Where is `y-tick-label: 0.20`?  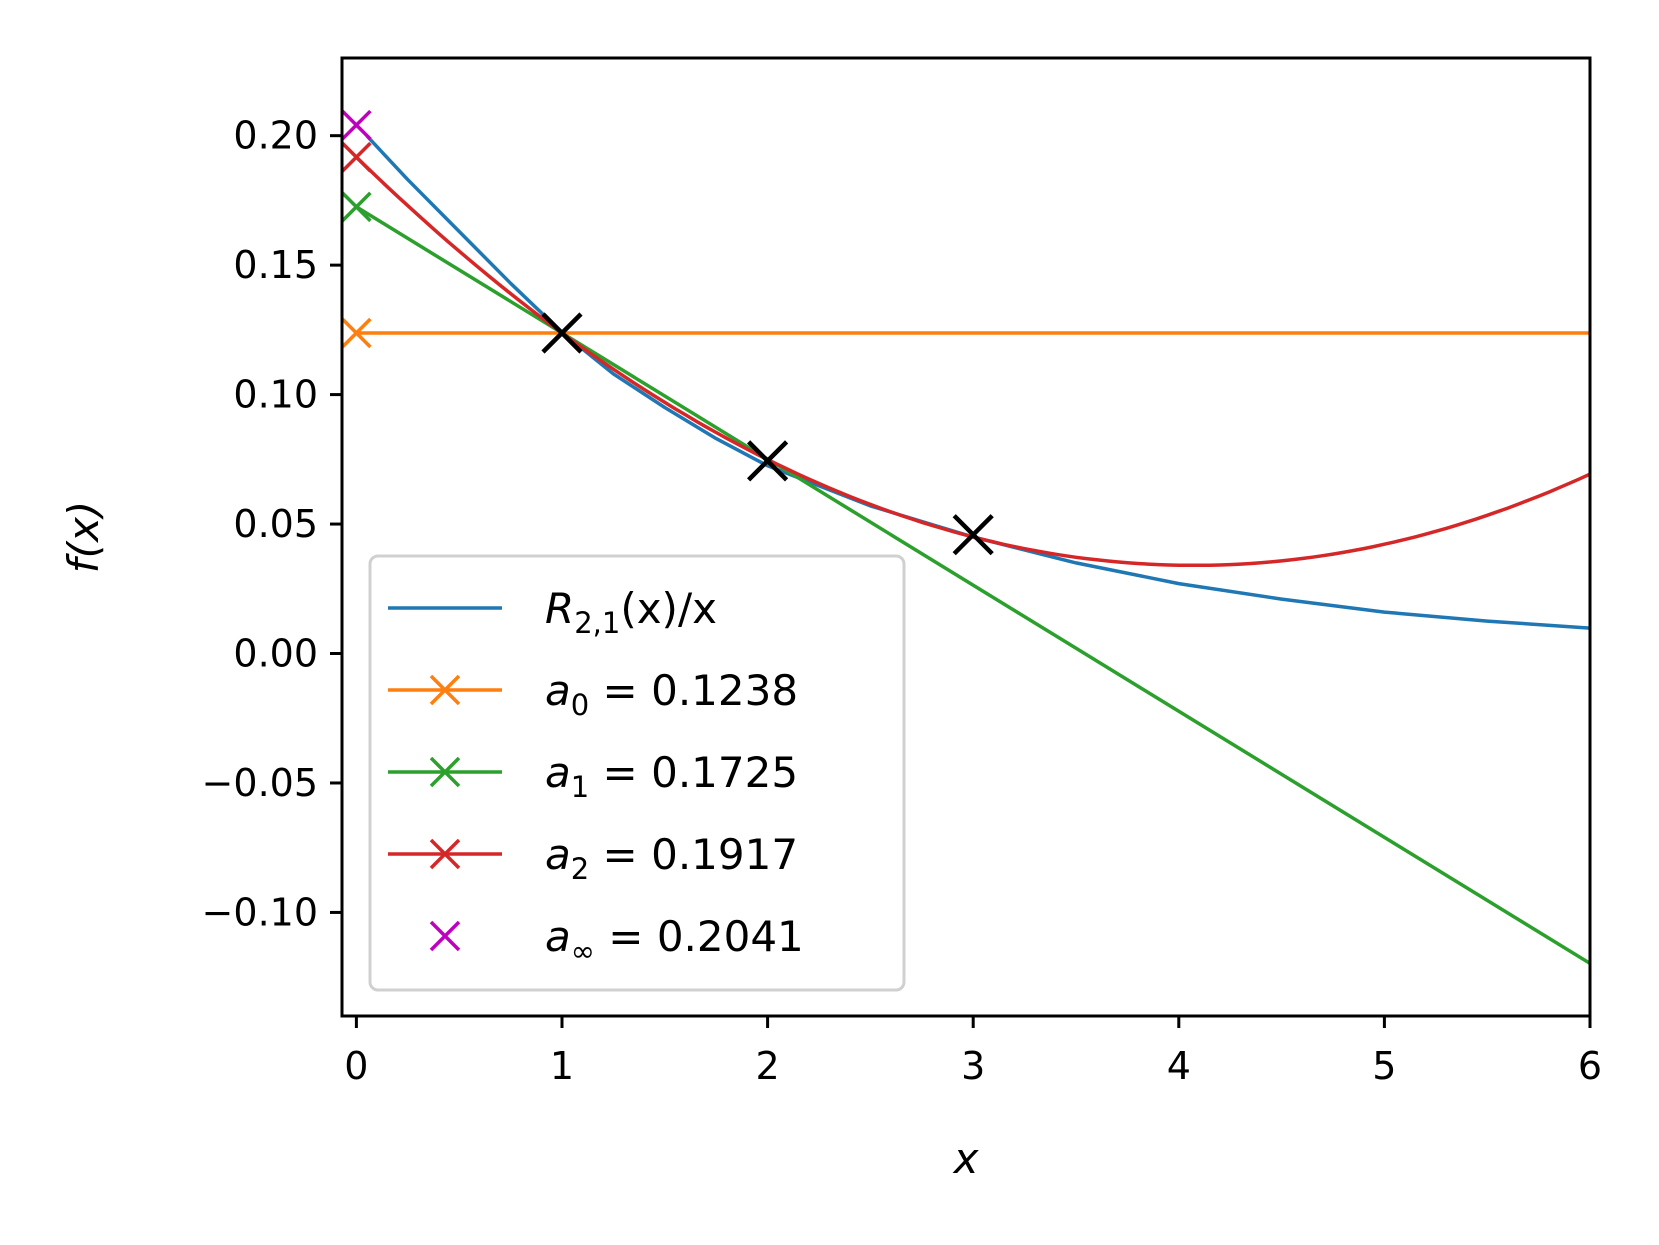
y-tick-label: 0.20 is located at coordinates (275, 136).